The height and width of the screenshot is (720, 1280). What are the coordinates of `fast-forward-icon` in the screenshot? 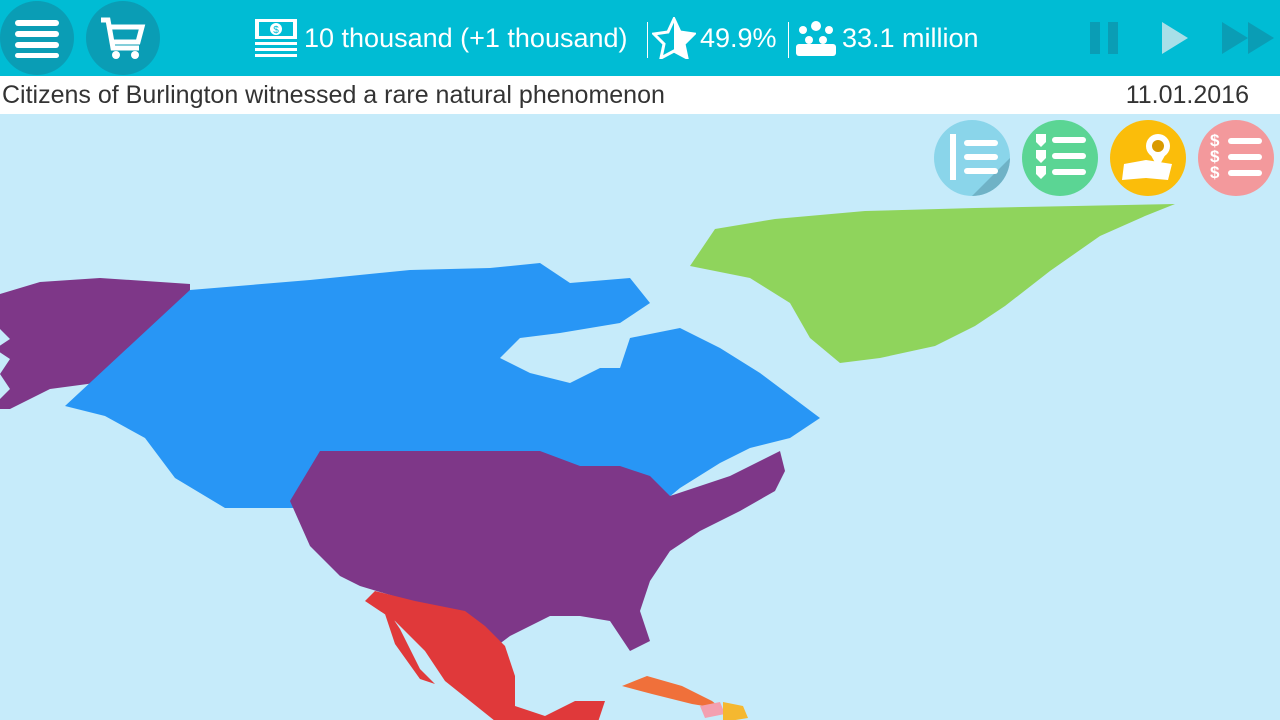 It's located at (1249, 38).